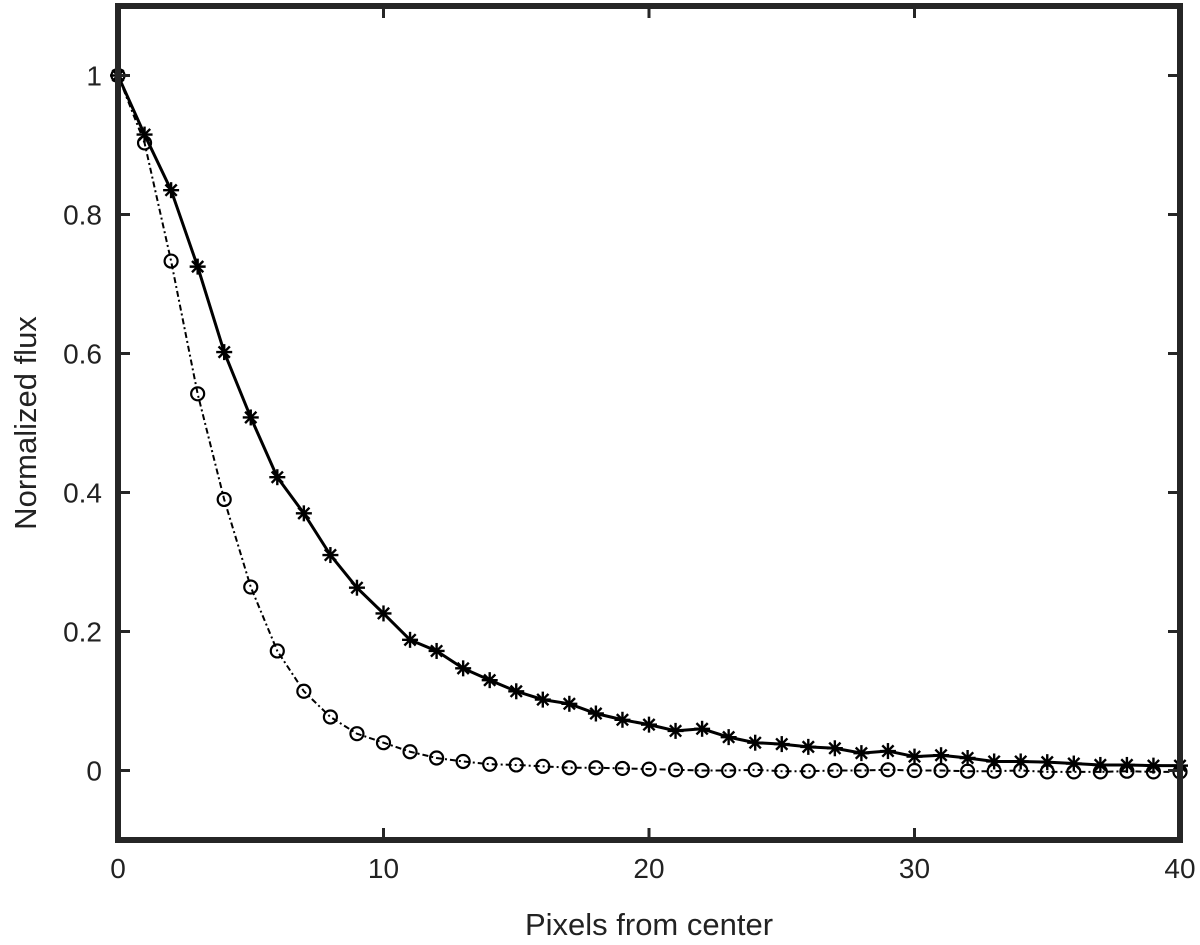 The height and width of the screenshot is (945, 1200). I want to click on x-axis-label: Pixels from center, so click(649, 924).